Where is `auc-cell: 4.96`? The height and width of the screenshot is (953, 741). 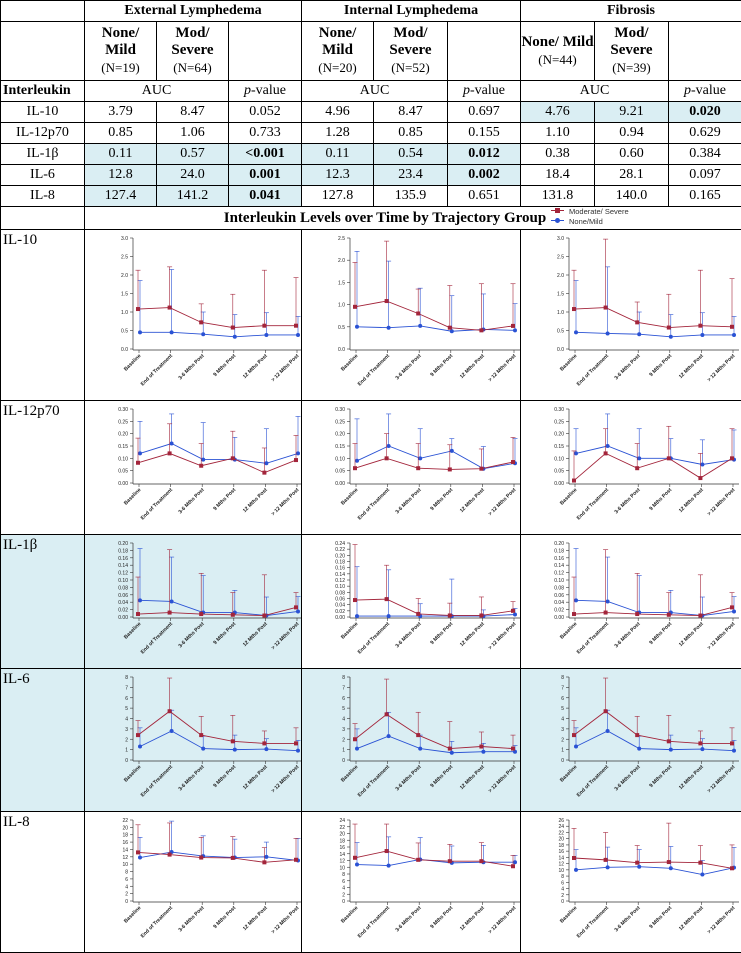 auc-cell: 4.96 is located at coordinates (338, 112).